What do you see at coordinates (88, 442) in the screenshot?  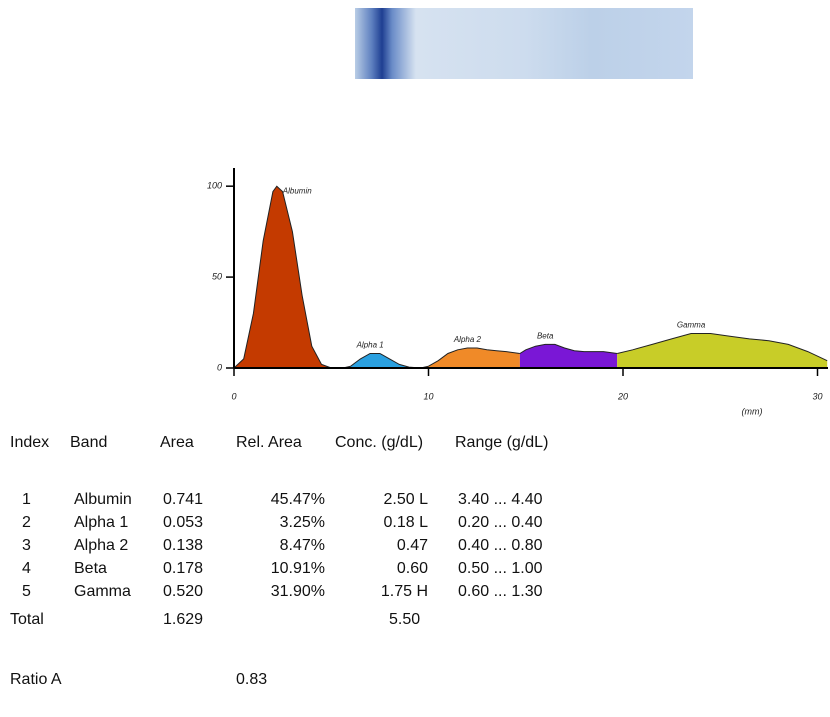 I see `column-header: Band` at bounding box center [88, 442].